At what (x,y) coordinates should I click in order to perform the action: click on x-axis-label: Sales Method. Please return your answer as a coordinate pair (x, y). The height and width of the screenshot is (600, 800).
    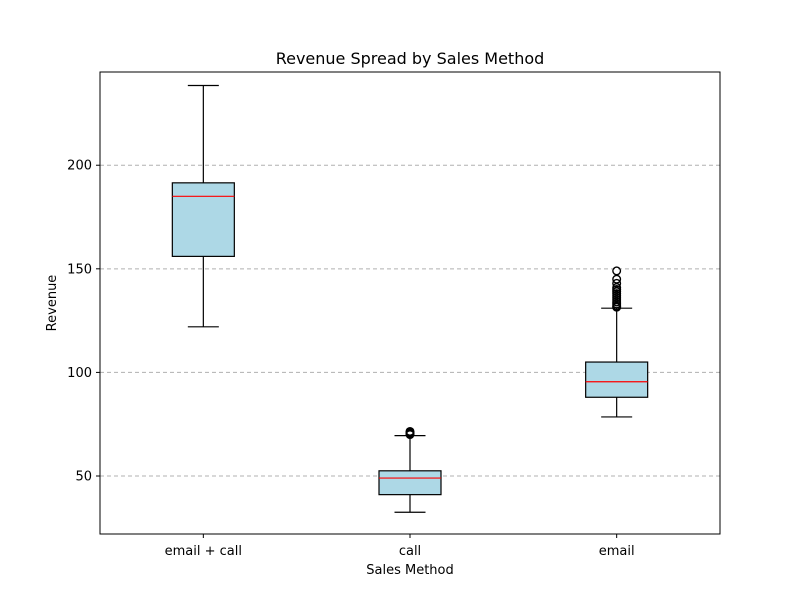
    Looking at the image, I should click on (410, 570).